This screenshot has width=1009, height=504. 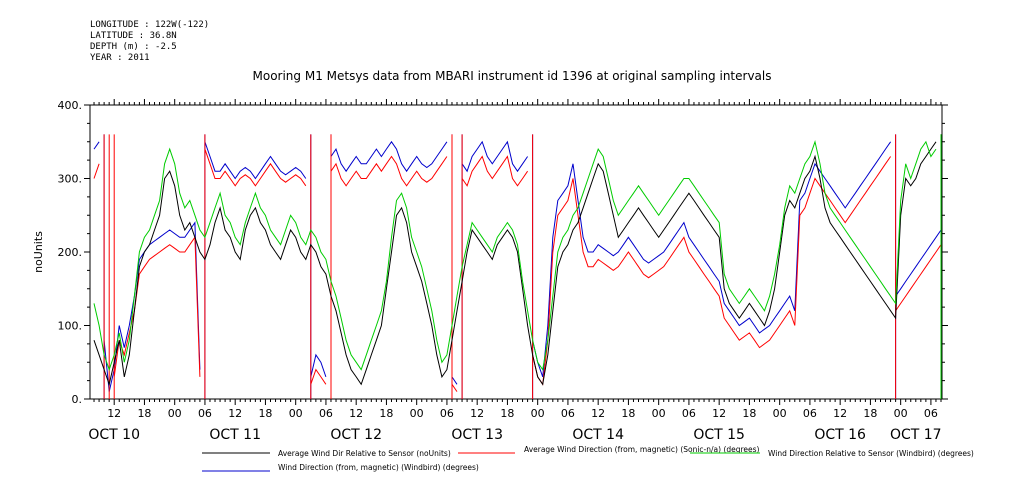 What do you see at coordinates (120, 58) in the screenshot?
I see `year-line: YEAR : 2011` at bounding box center [120, 58].